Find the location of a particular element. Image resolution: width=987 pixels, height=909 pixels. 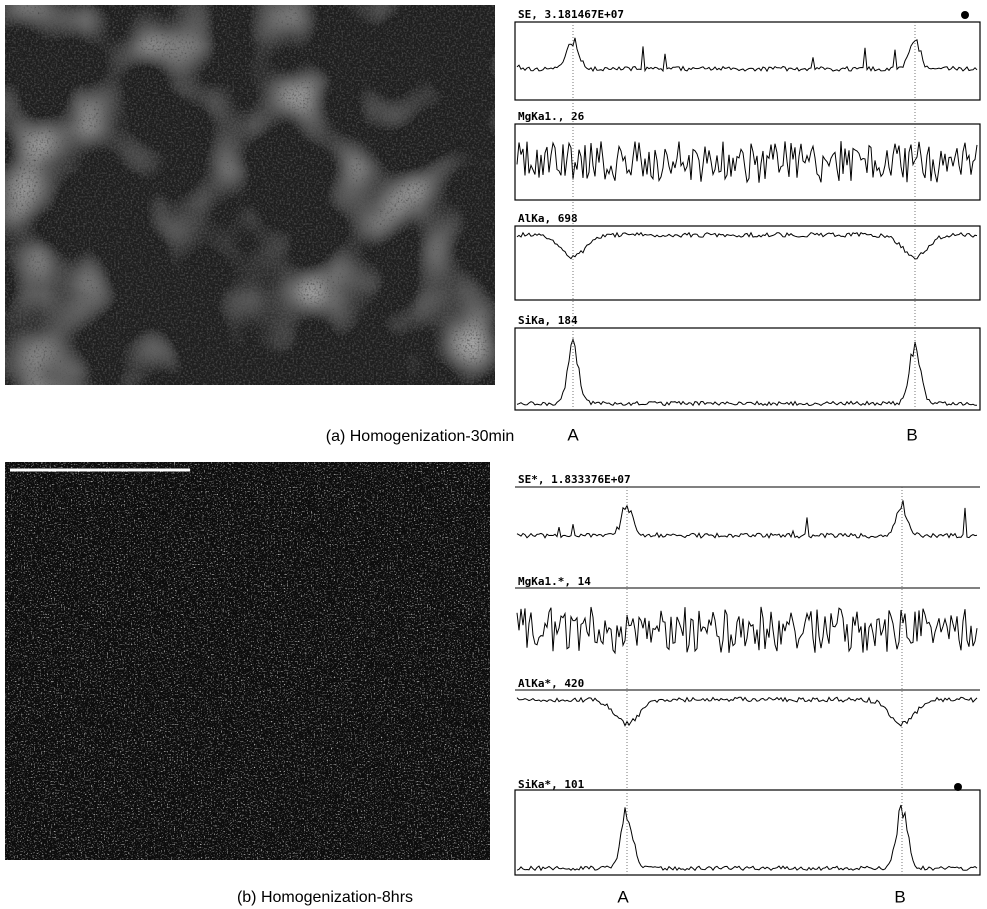

trace-label: SE*, 1.833376E+07 is located at coordinates (574, 479).